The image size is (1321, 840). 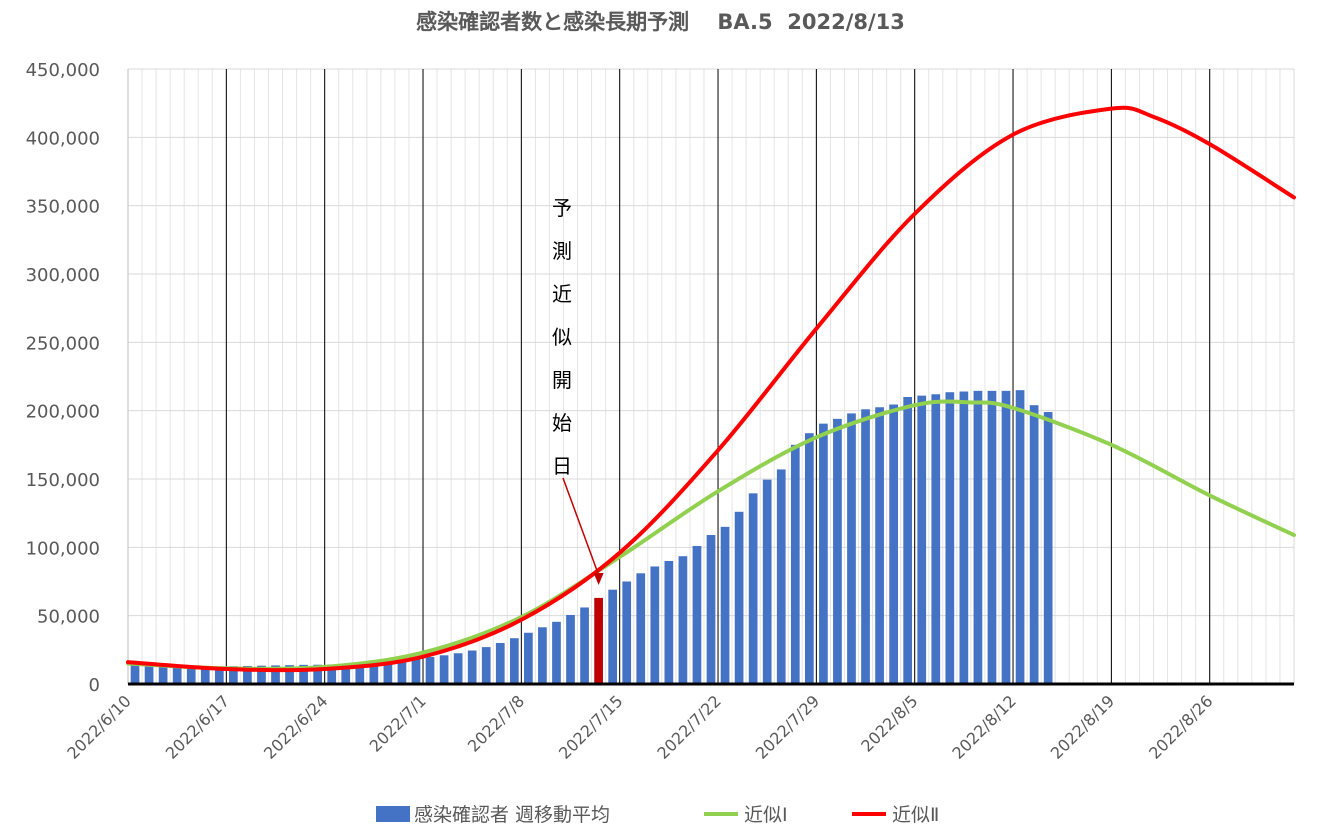 I want to click on y-tick-label: 200,000, so click(x=63, y=412).